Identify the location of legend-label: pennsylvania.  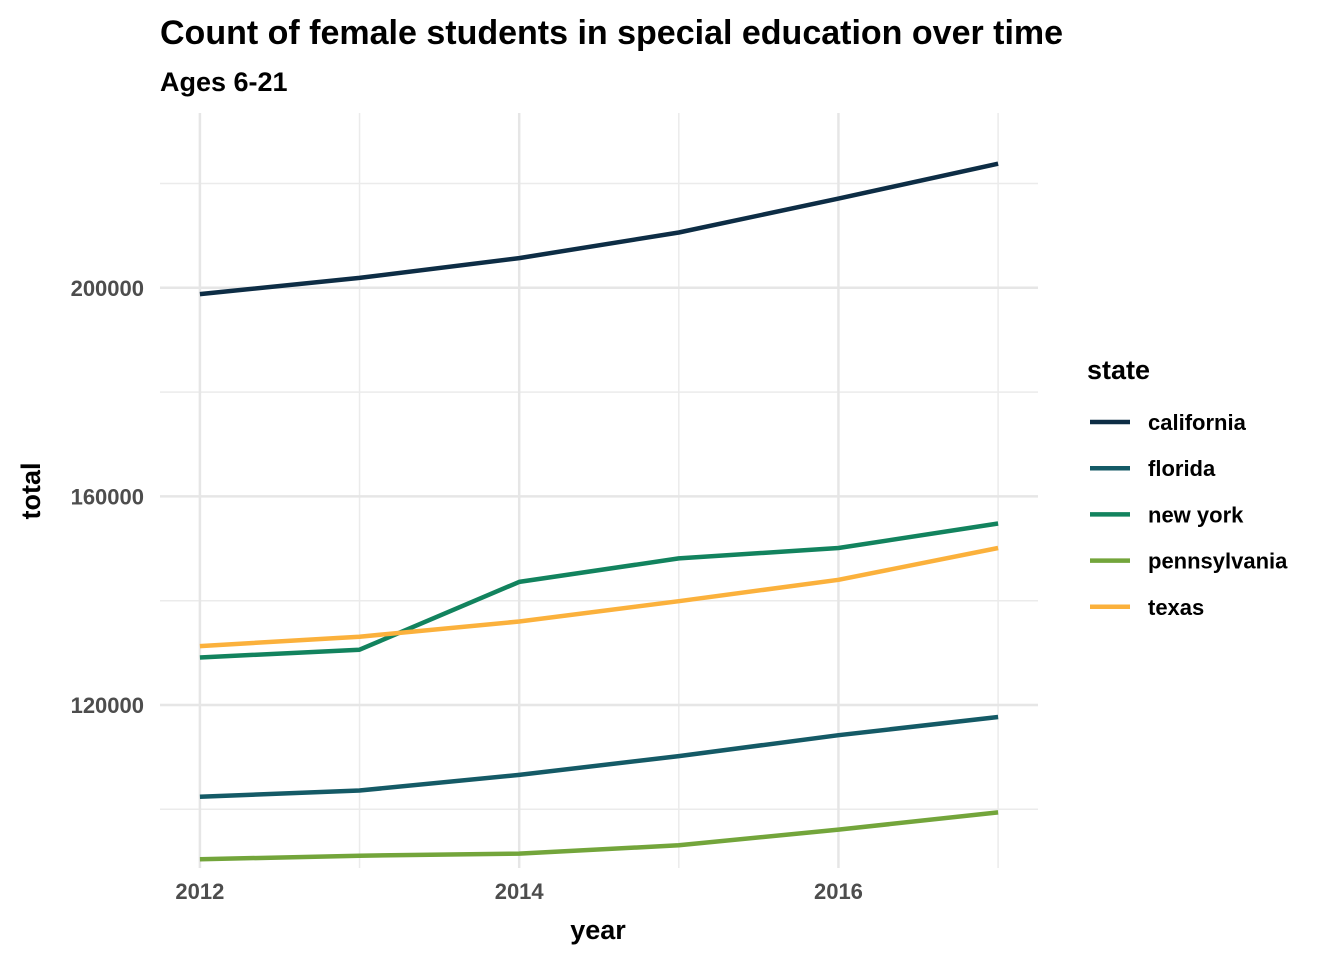
(1218, 561).